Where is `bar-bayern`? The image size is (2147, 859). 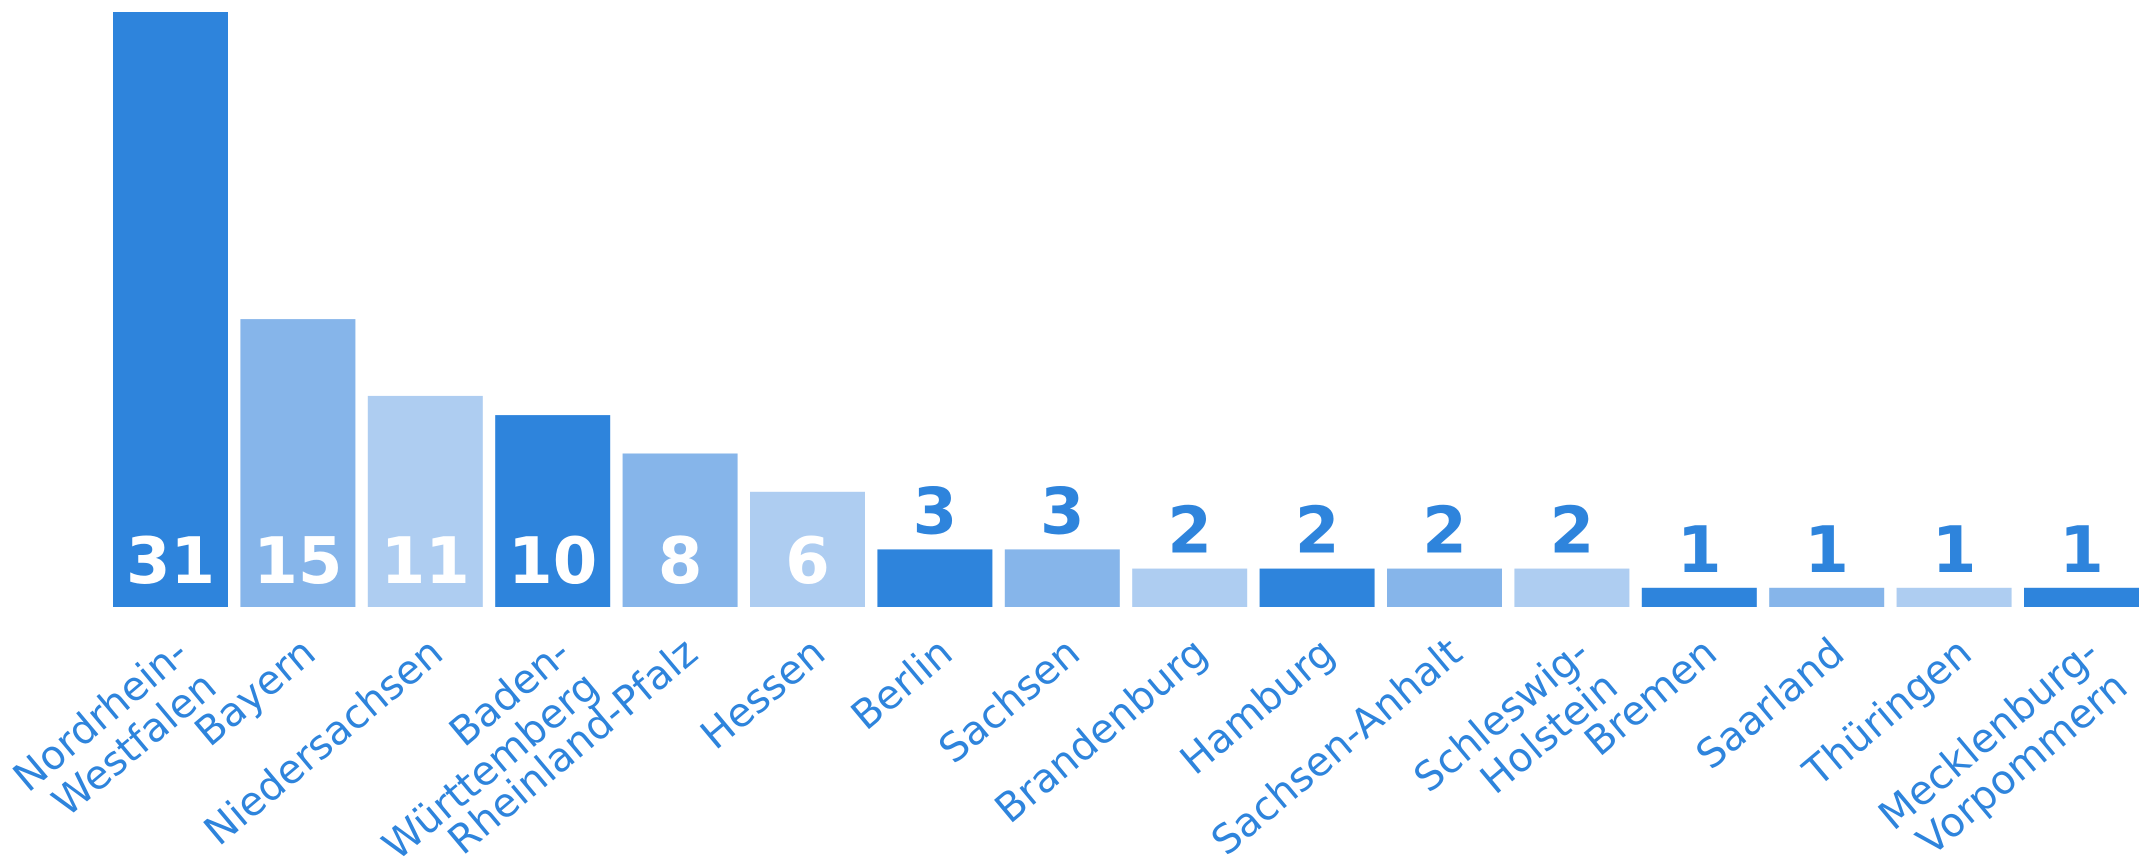
bar-bayern is located at coordinates (298, 463).